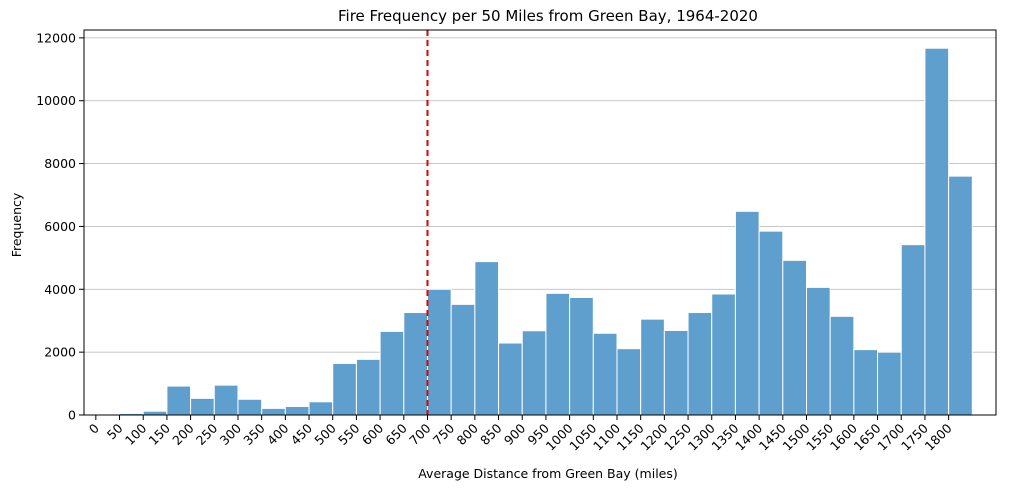  I want to click on x-tick-label: 0, so click(94, 428).